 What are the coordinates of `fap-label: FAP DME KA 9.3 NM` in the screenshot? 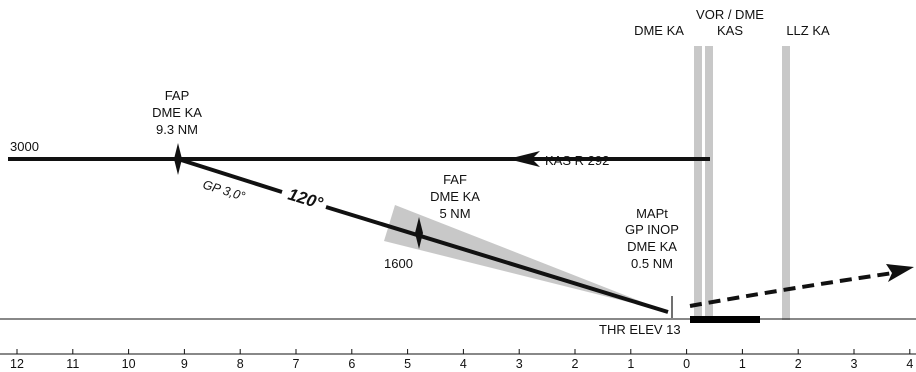 It's located at (177, 112).